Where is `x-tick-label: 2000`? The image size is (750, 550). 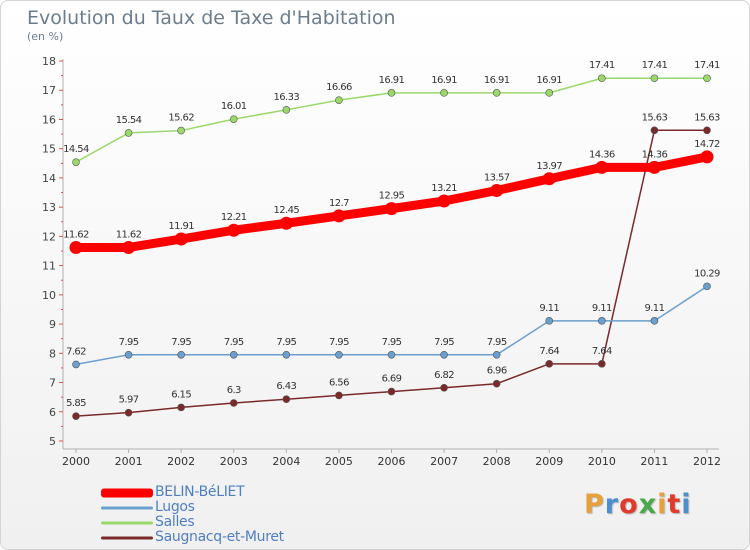
x-tick-label: 2000 is located at coordinates (76, 461).